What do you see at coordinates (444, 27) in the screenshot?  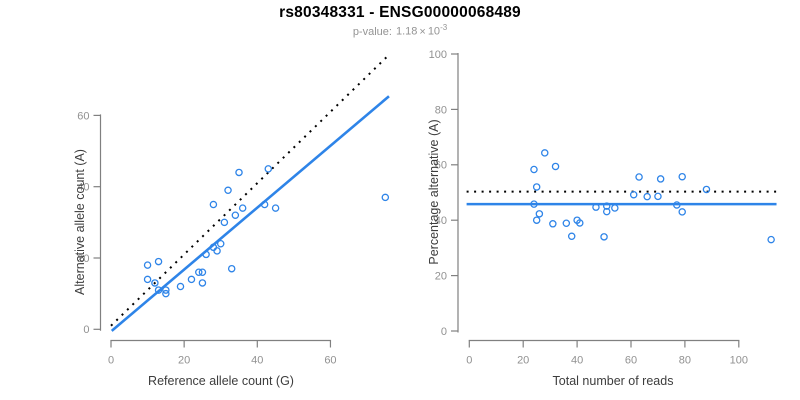 I see `pvalue-exponent: -3` at bounding box center [444, 27].